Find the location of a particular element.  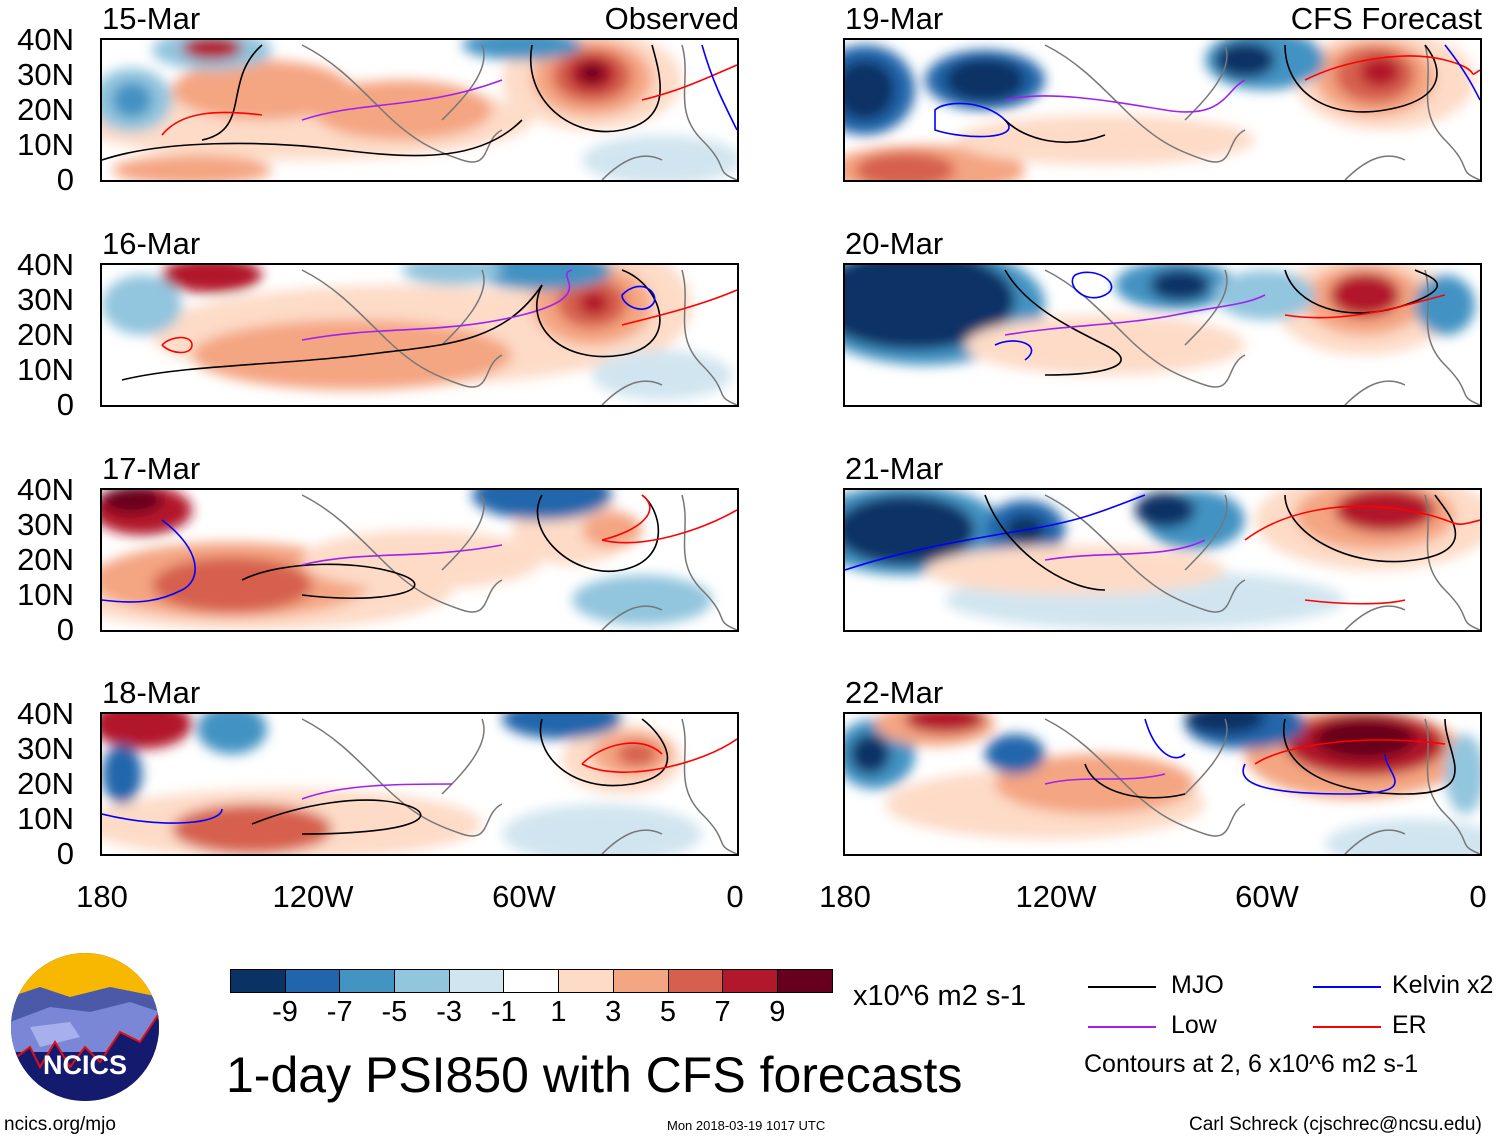

map-panel-21-mar is located at coordinates (1162, 560).